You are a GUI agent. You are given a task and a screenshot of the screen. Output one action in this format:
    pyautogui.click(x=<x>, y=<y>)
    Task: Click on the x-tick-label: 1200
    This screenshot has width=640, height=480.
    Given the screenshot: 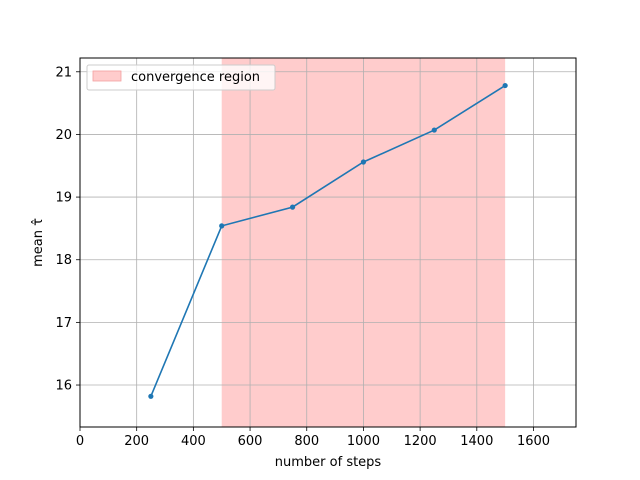 What is the action you would take?
    pyautogui.click(x=420, y=441)
    